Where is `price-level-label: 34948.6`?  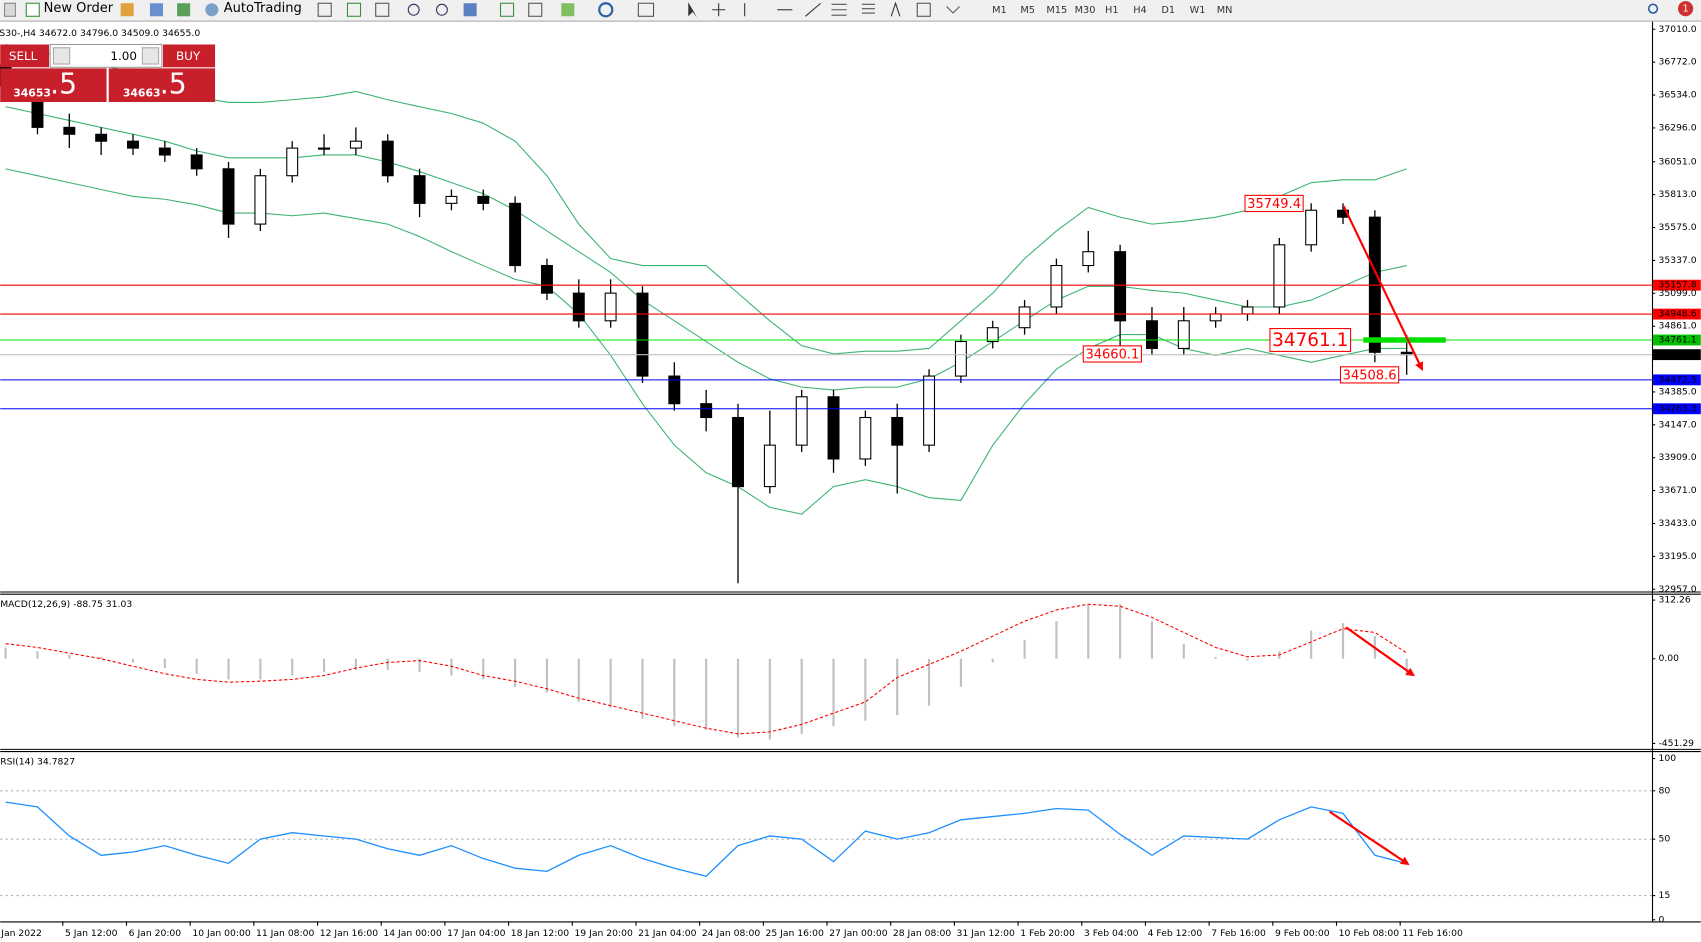 price-level-label: 34948.6 is located at coordinates (1677, 314).